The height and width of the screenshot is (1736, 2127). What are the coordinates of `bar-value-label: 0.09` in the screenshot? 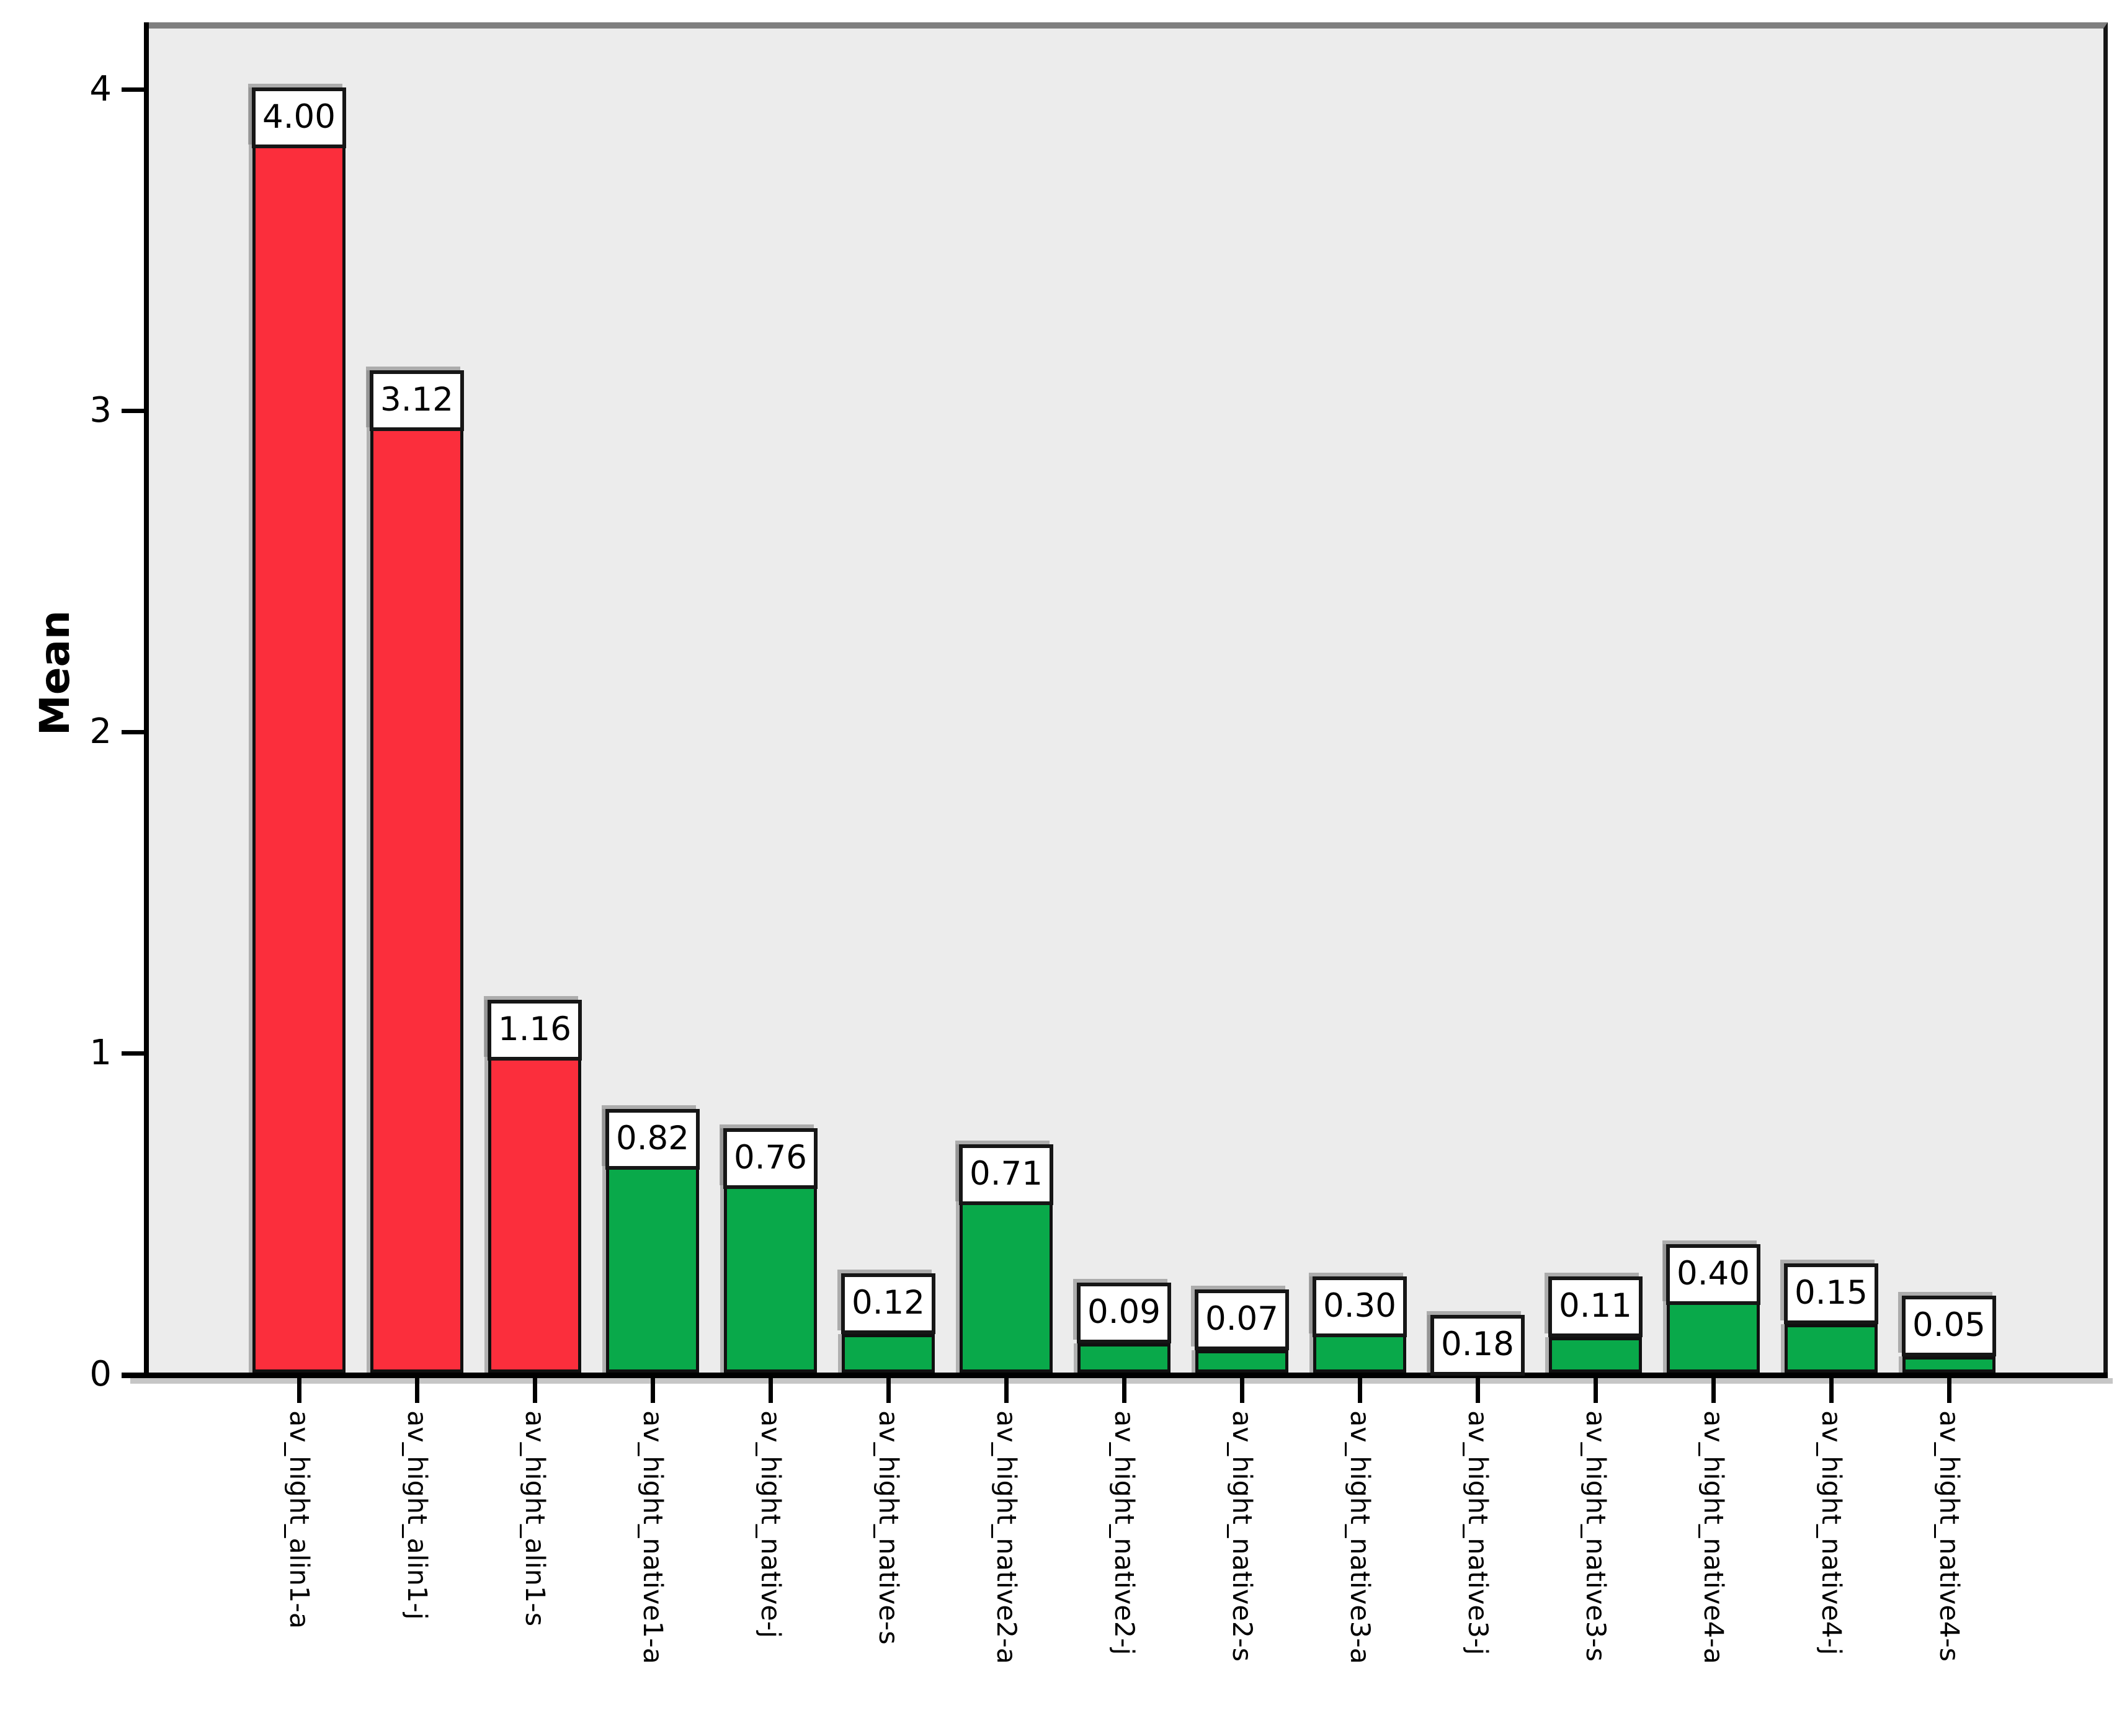 It's located at (1124, 1313).